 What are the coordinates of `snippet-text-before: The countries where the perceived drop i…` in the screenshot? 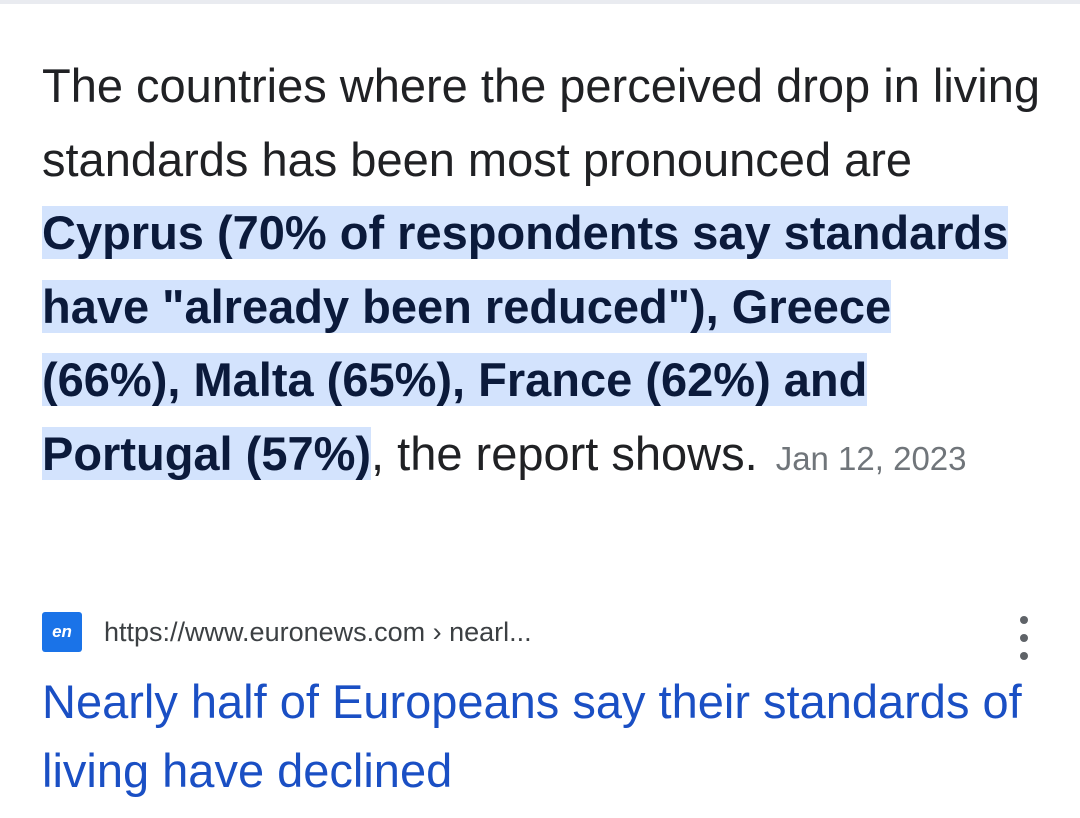 It's located at (541, 122).